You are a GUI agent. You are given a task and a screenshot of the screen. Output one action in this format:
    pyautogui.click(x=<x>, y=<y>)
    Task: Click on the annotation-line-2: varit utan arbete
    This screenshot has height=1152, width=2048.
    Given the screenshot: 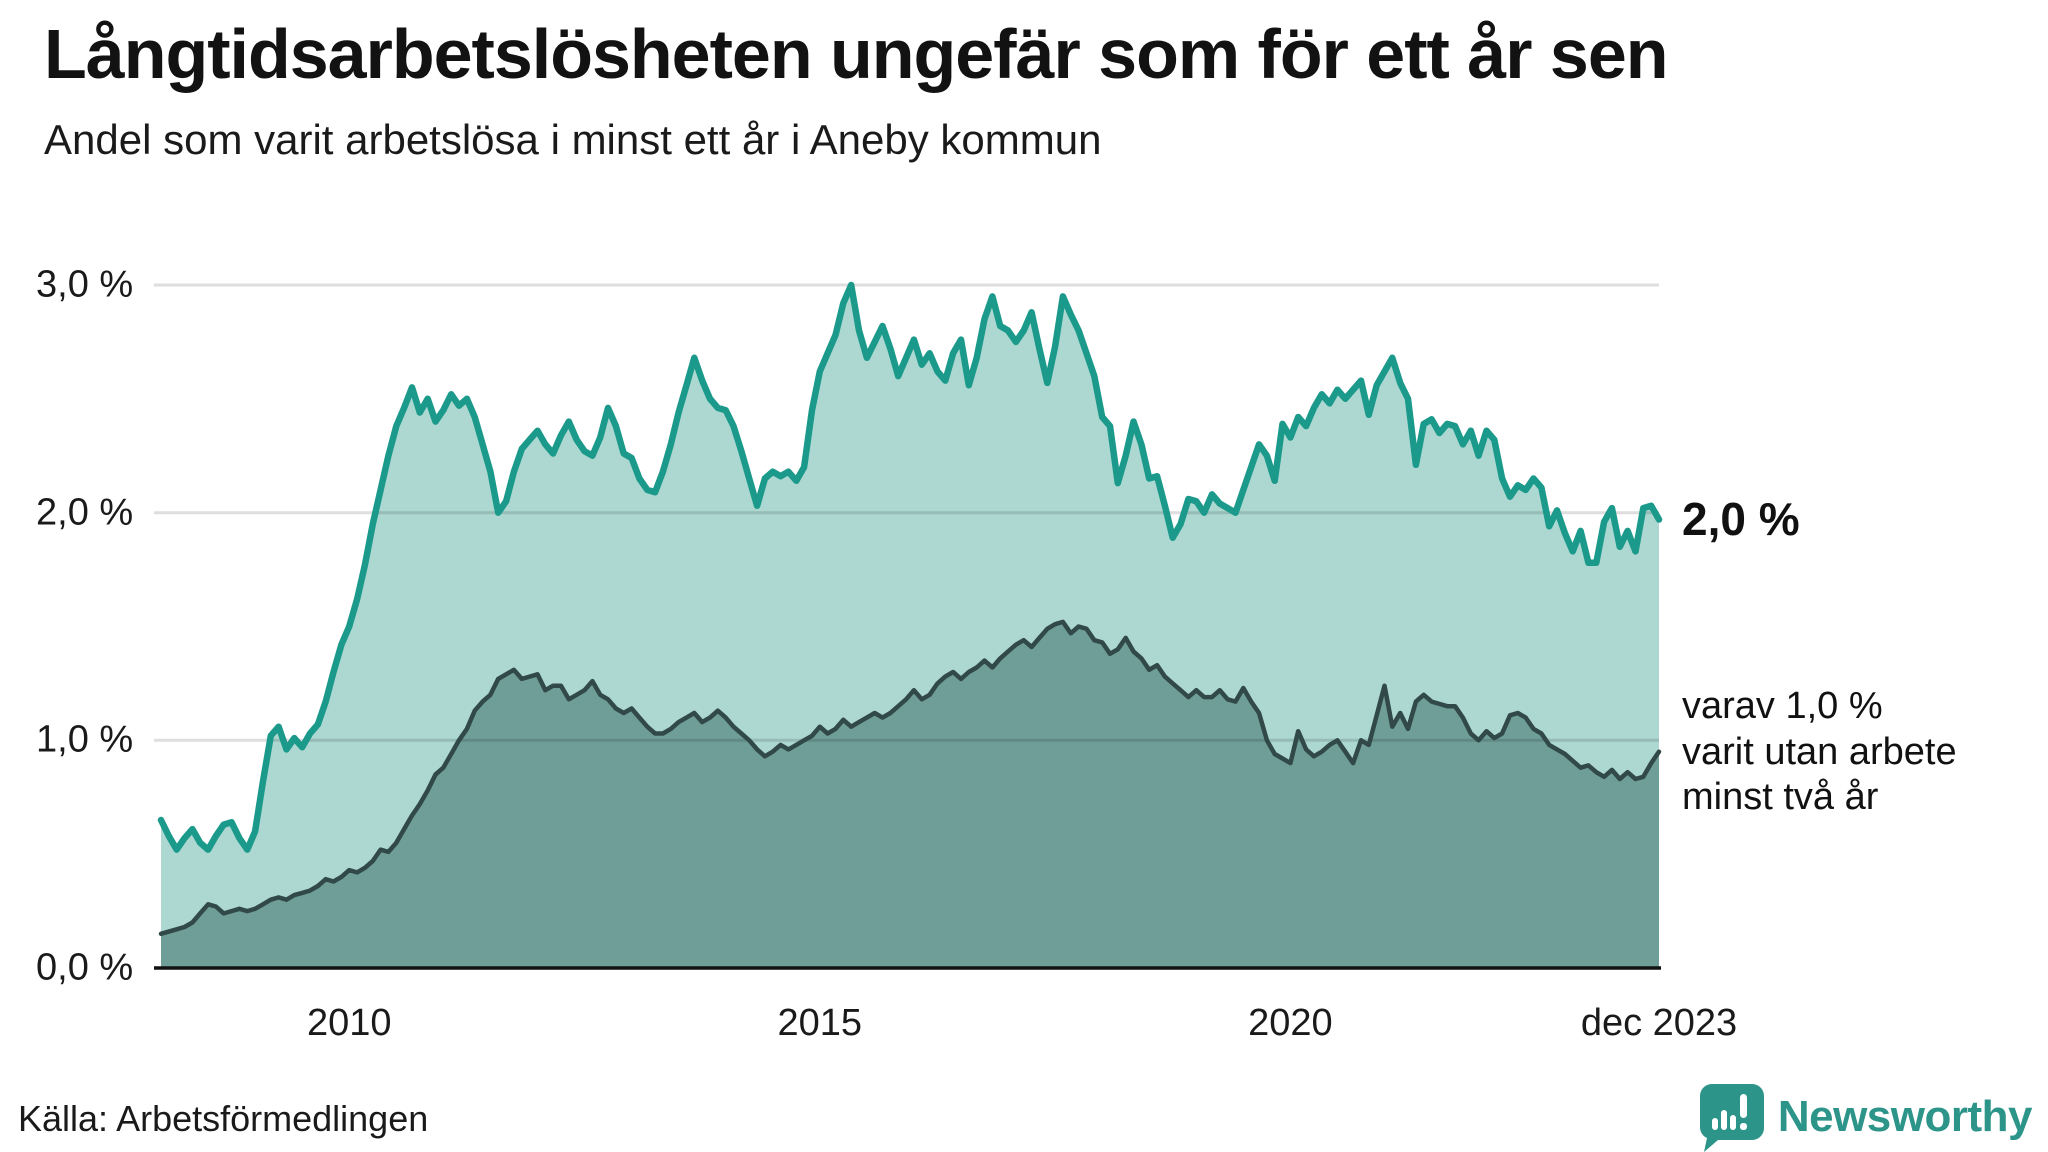 What is the action you would take?
    pyautogui.click(x=1819, y=751)
    